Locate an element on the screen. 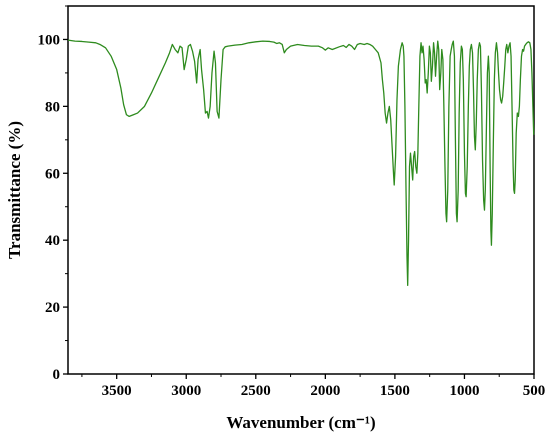  x-tick-label: 3000 is located at coordinates (186, 391).